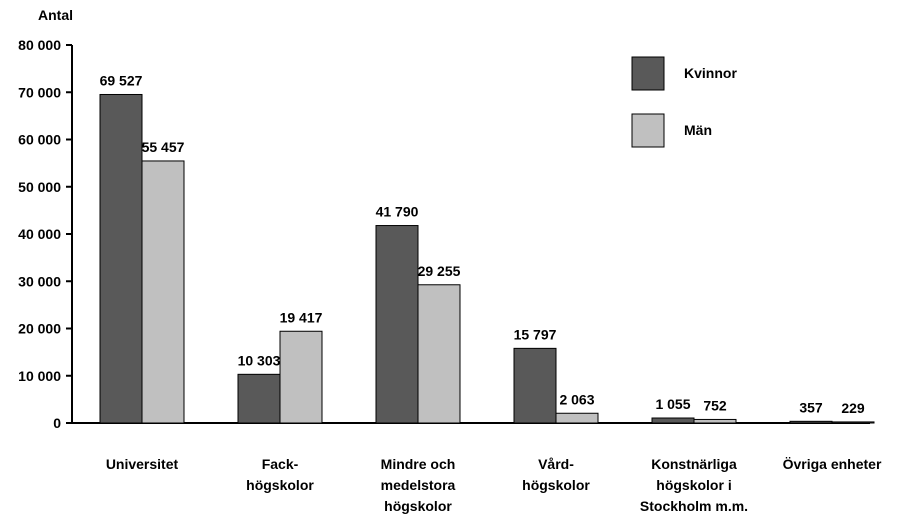  What do you see at coordinates (698, 130) in the screenshot?
I see `legend-label: Män` at bounding box center [698, 130].